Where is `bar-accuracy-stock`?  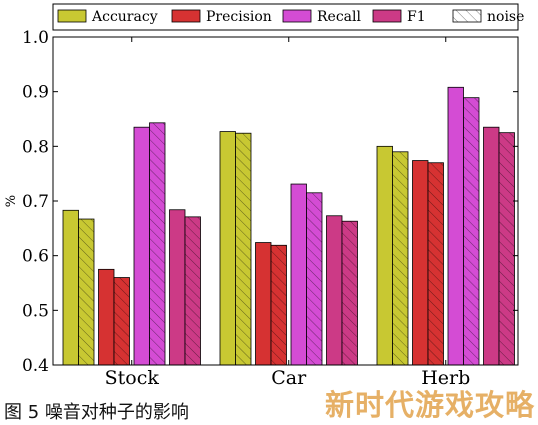
bar-accuracy-stock is located at coordinates (70, 287).